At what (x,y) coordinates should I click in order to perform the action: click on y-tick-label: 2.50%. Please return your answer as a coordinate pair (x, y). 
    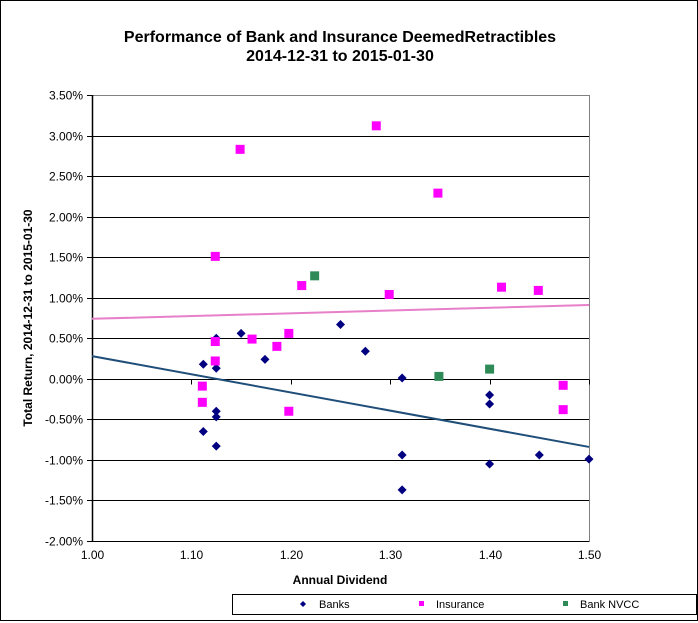
    Looking at the image, I should click on (66, 177).